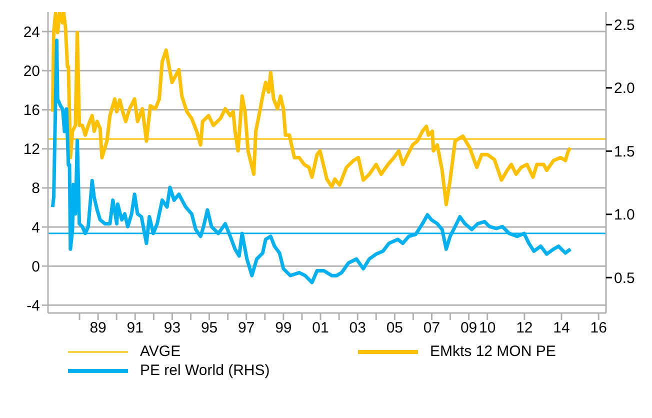 This screenshot has width=652, height=418. Describe the element at coordinates (33, 306) in the screenshot. I see `y-tick-label: -4` at that location.